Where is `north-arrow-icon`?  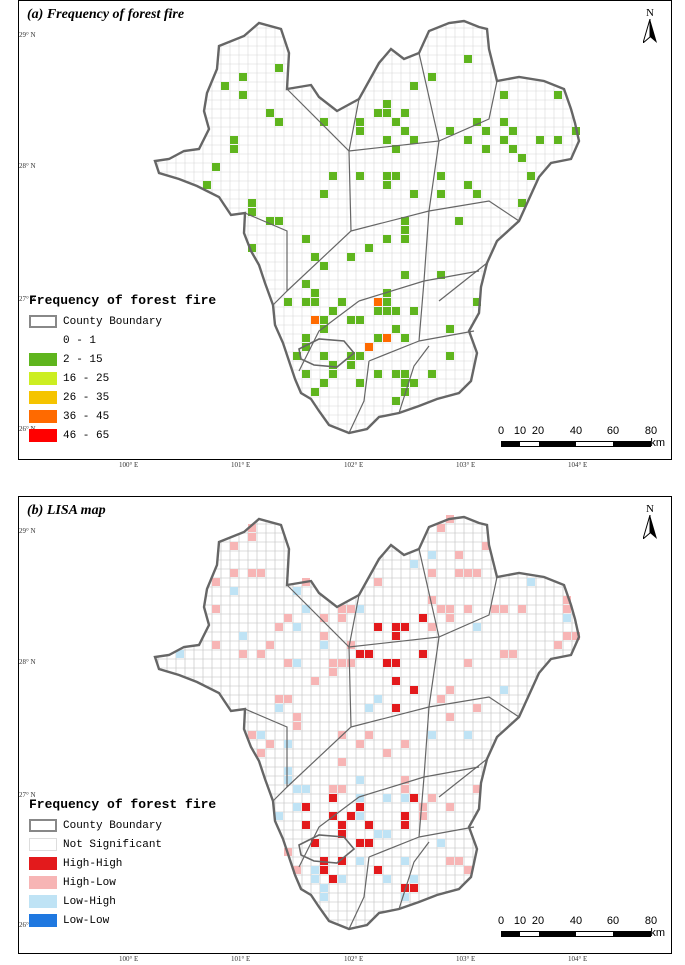
north-arrow-icon is located at coordinates (649, 527).